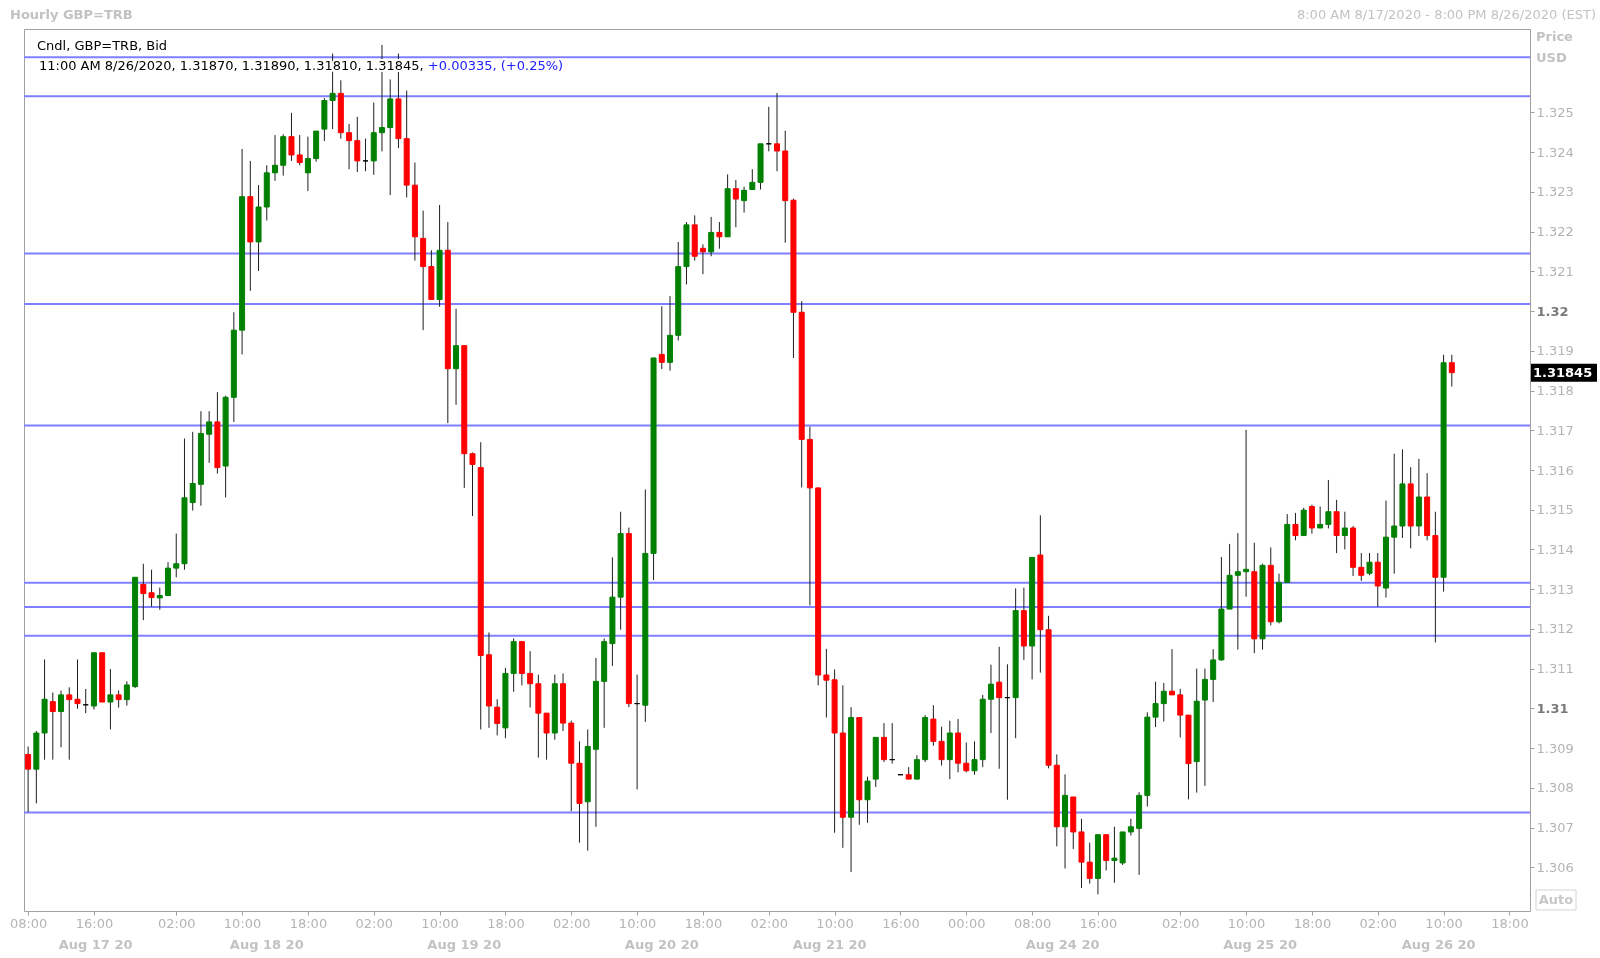  What do you see at coordinates (1098, 923) in the screenshot?
I see `x-tick-label: 16:00` at bounding box center [1098, 923].